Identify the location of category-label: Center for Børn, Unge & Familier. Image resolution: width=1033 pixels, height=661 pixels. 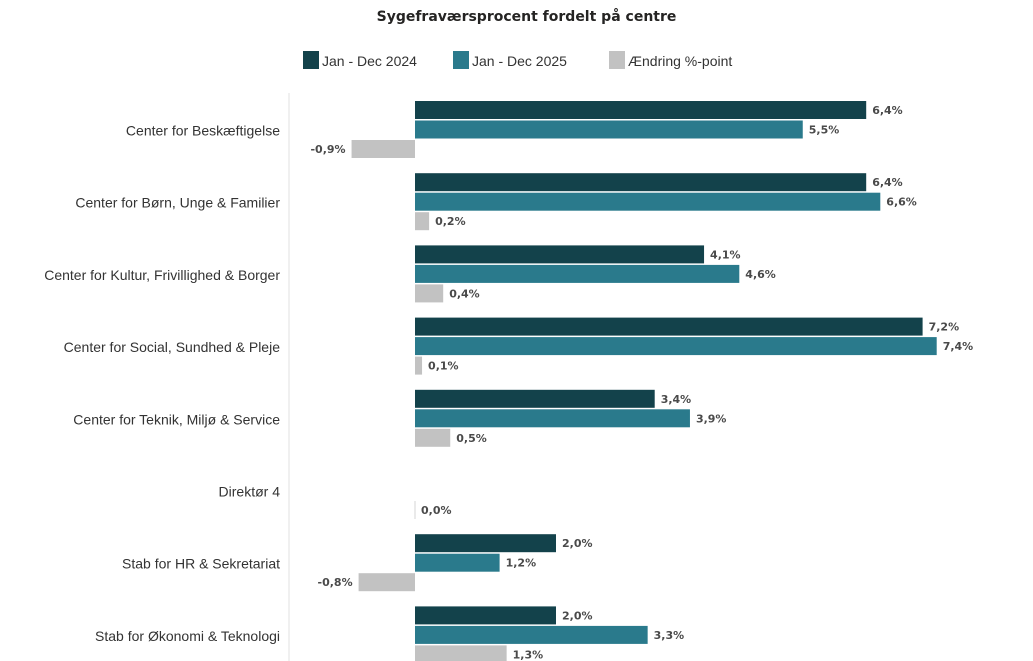
(177, 203).